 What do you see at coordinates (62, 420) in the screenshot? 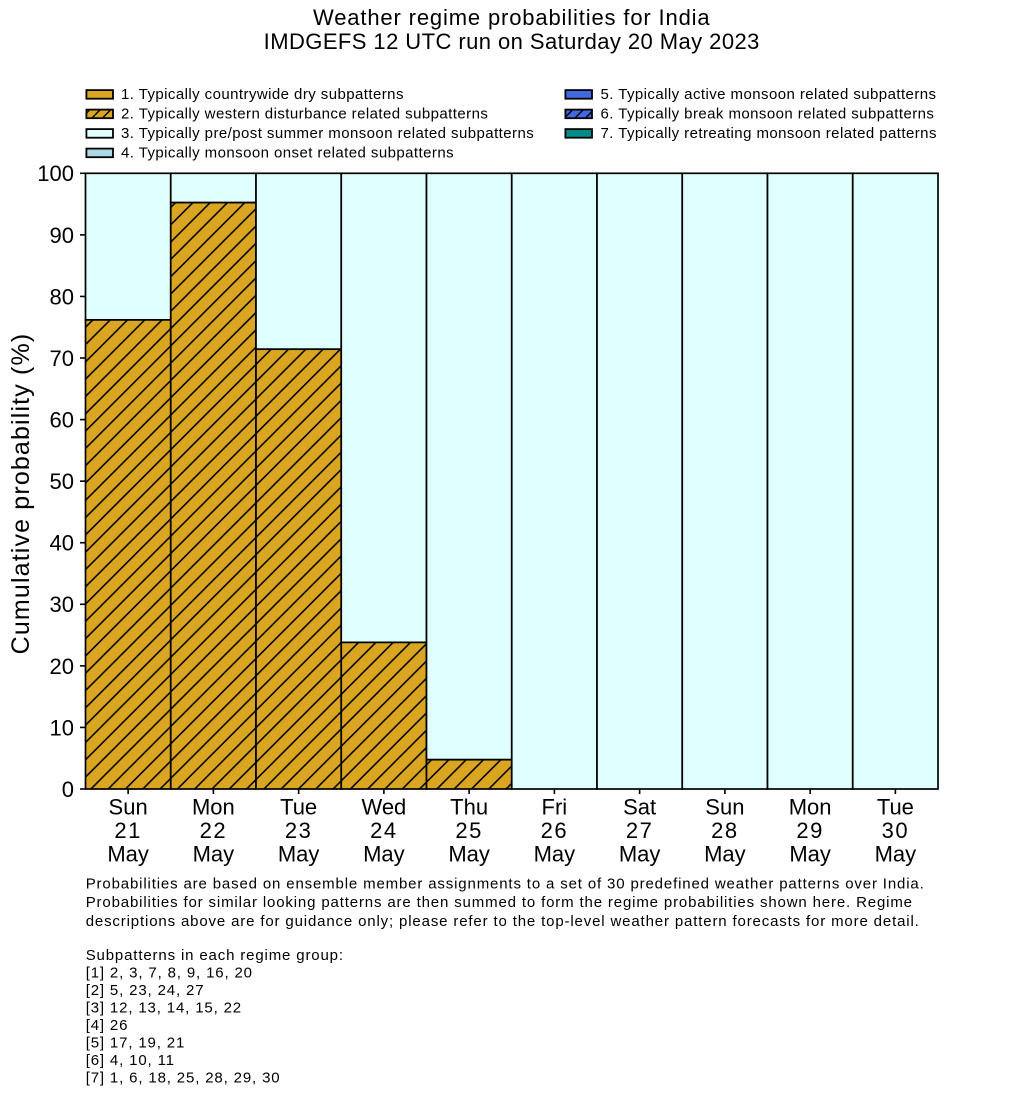
I see `svg-text: 60` at bounding box center [62, 420].